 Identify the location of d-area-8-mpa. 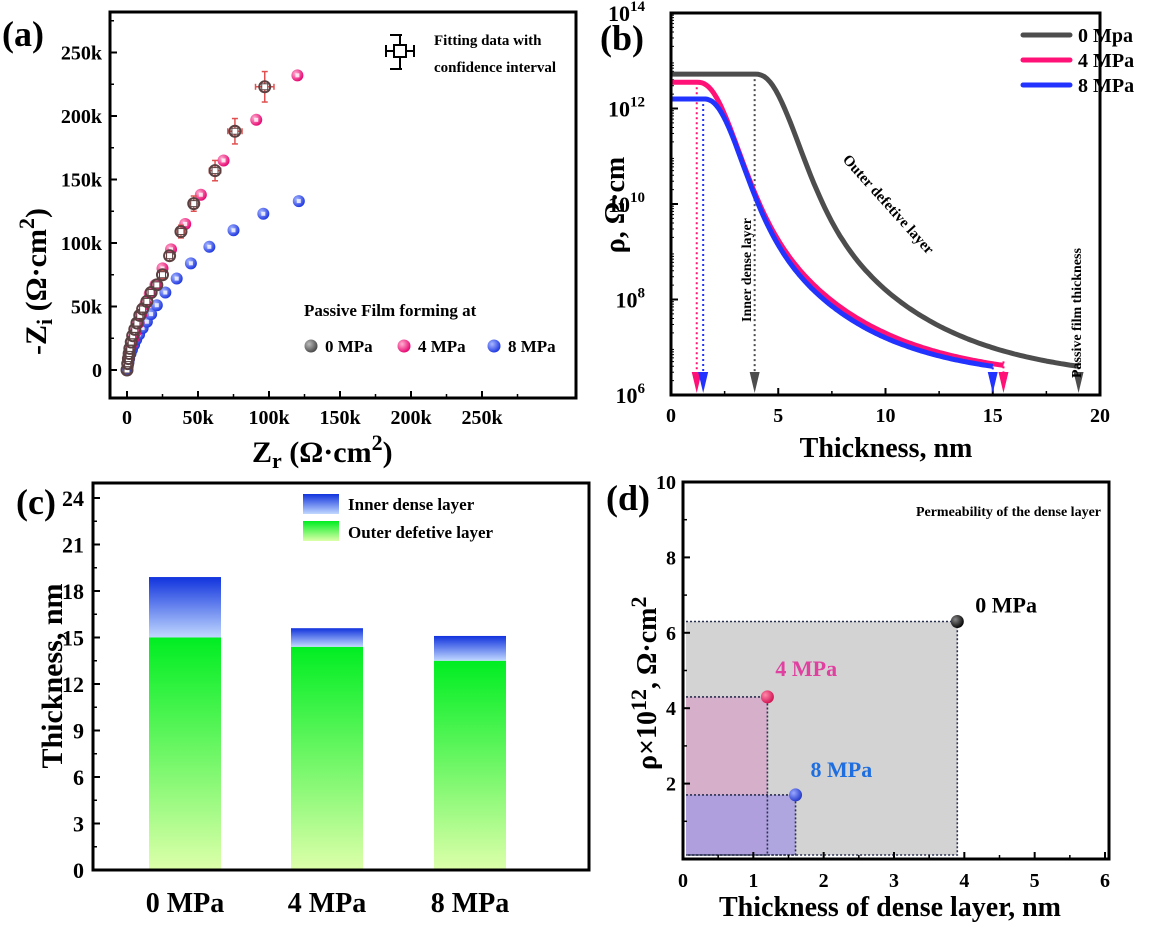
(741, 824).